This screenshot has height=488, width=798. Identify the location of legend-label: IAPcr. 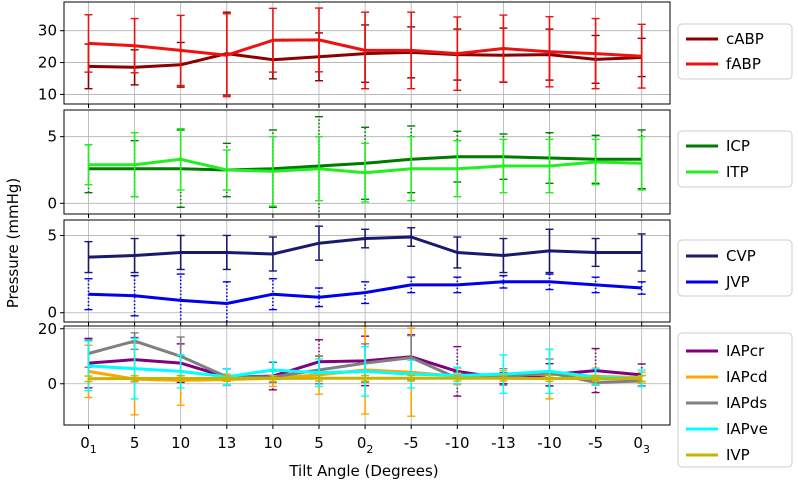
(745, 351).